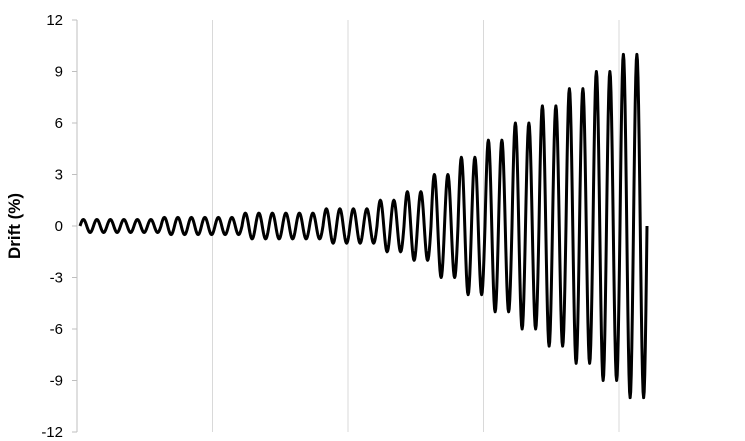 This screenshot has height=441, width=745. I want to click on y-axis-title: Drift (%), so click(14, 226).